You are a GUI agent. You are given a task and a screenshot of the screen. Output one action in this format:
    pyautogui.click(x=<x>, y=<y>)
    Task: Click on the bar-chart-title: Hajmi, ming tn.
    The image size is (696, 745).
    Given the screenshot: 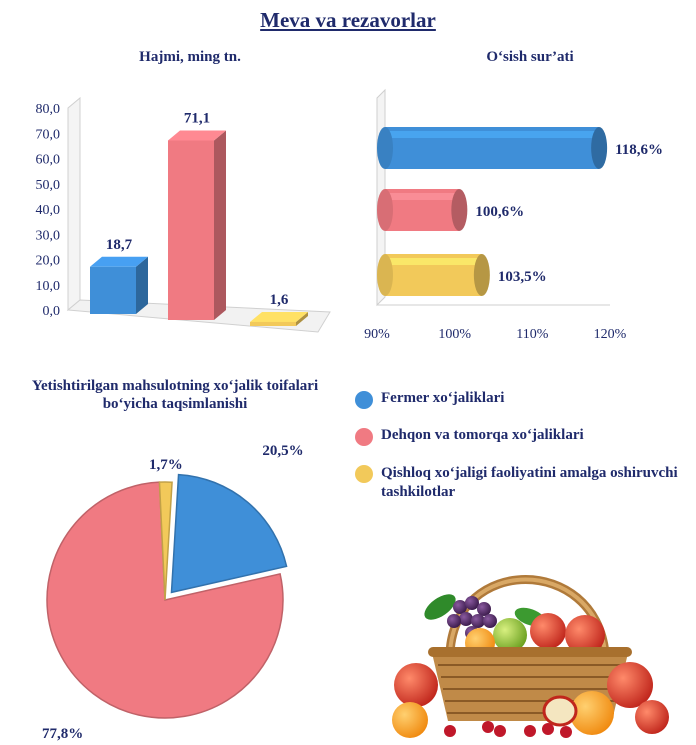 What is the action you would take?
    pyautogui.click(x=190, y=57)
    